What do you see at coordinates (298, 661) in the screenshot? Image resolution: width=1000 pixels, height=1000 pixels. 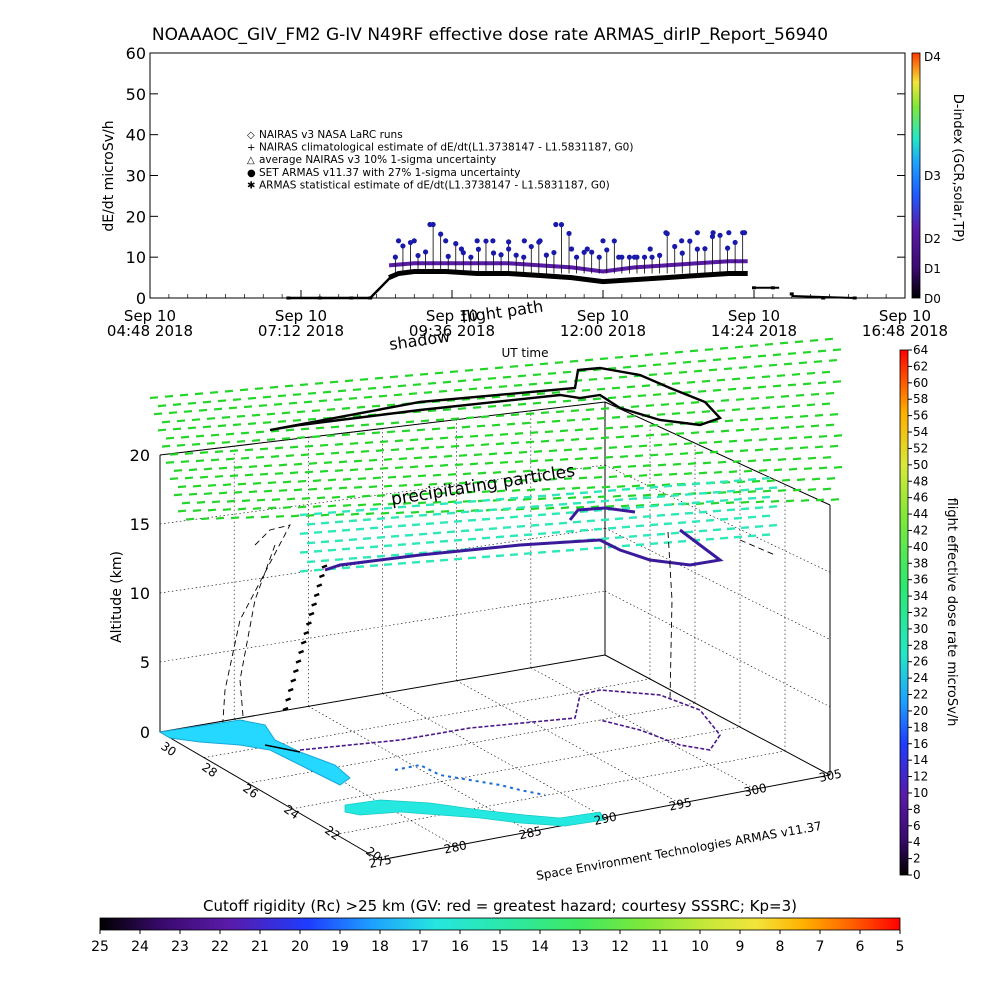 I see `climb-dash` at bounding box center [298, 661].